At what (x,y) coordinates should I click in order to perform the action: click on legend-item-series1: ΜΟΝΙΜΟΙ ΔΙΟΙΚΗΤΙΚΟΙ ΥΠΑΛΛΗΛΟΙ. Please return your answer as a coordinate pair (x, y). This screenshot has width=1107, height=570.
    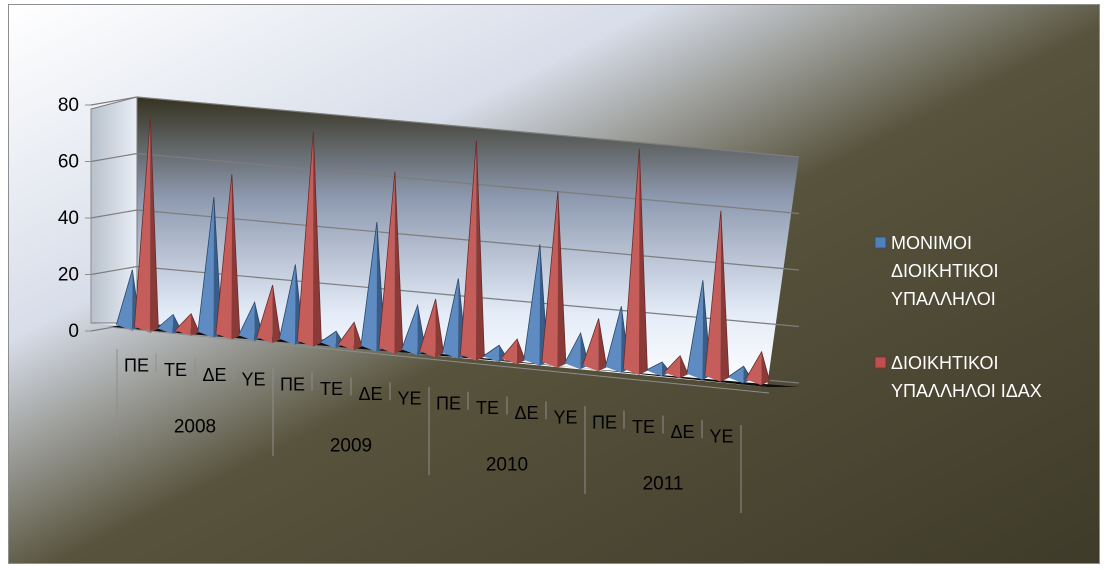
    Looking at the image, I should click on (936, 271).